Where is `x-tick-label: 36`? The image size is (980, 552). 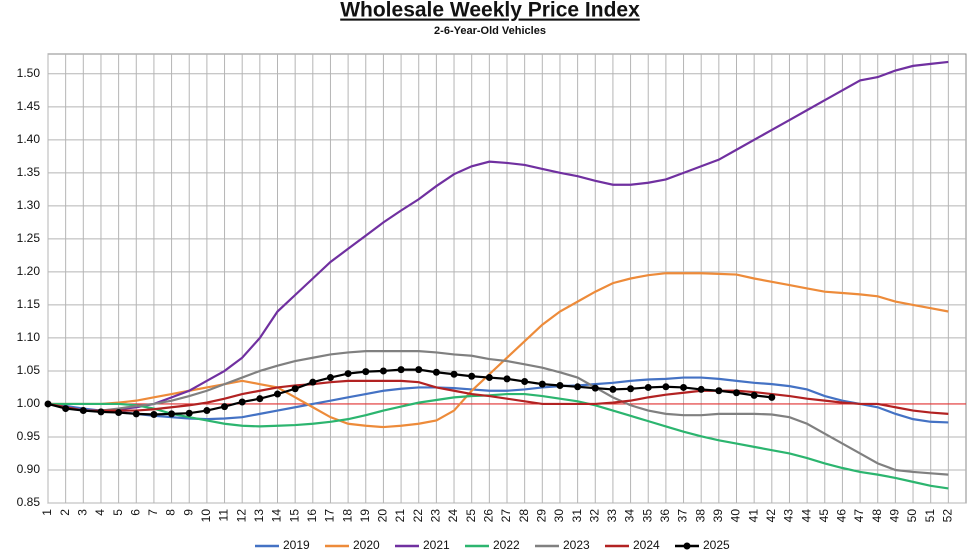 x-tick-label: 36 is located at coordinates (665, 516).